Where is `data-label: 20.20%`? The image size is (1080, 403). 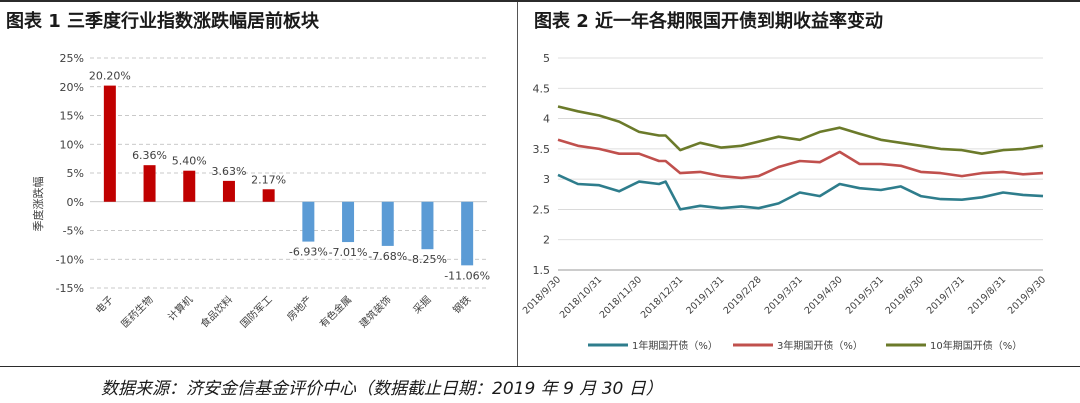 data-label: 20.20% is located at coordinates (110, 76).